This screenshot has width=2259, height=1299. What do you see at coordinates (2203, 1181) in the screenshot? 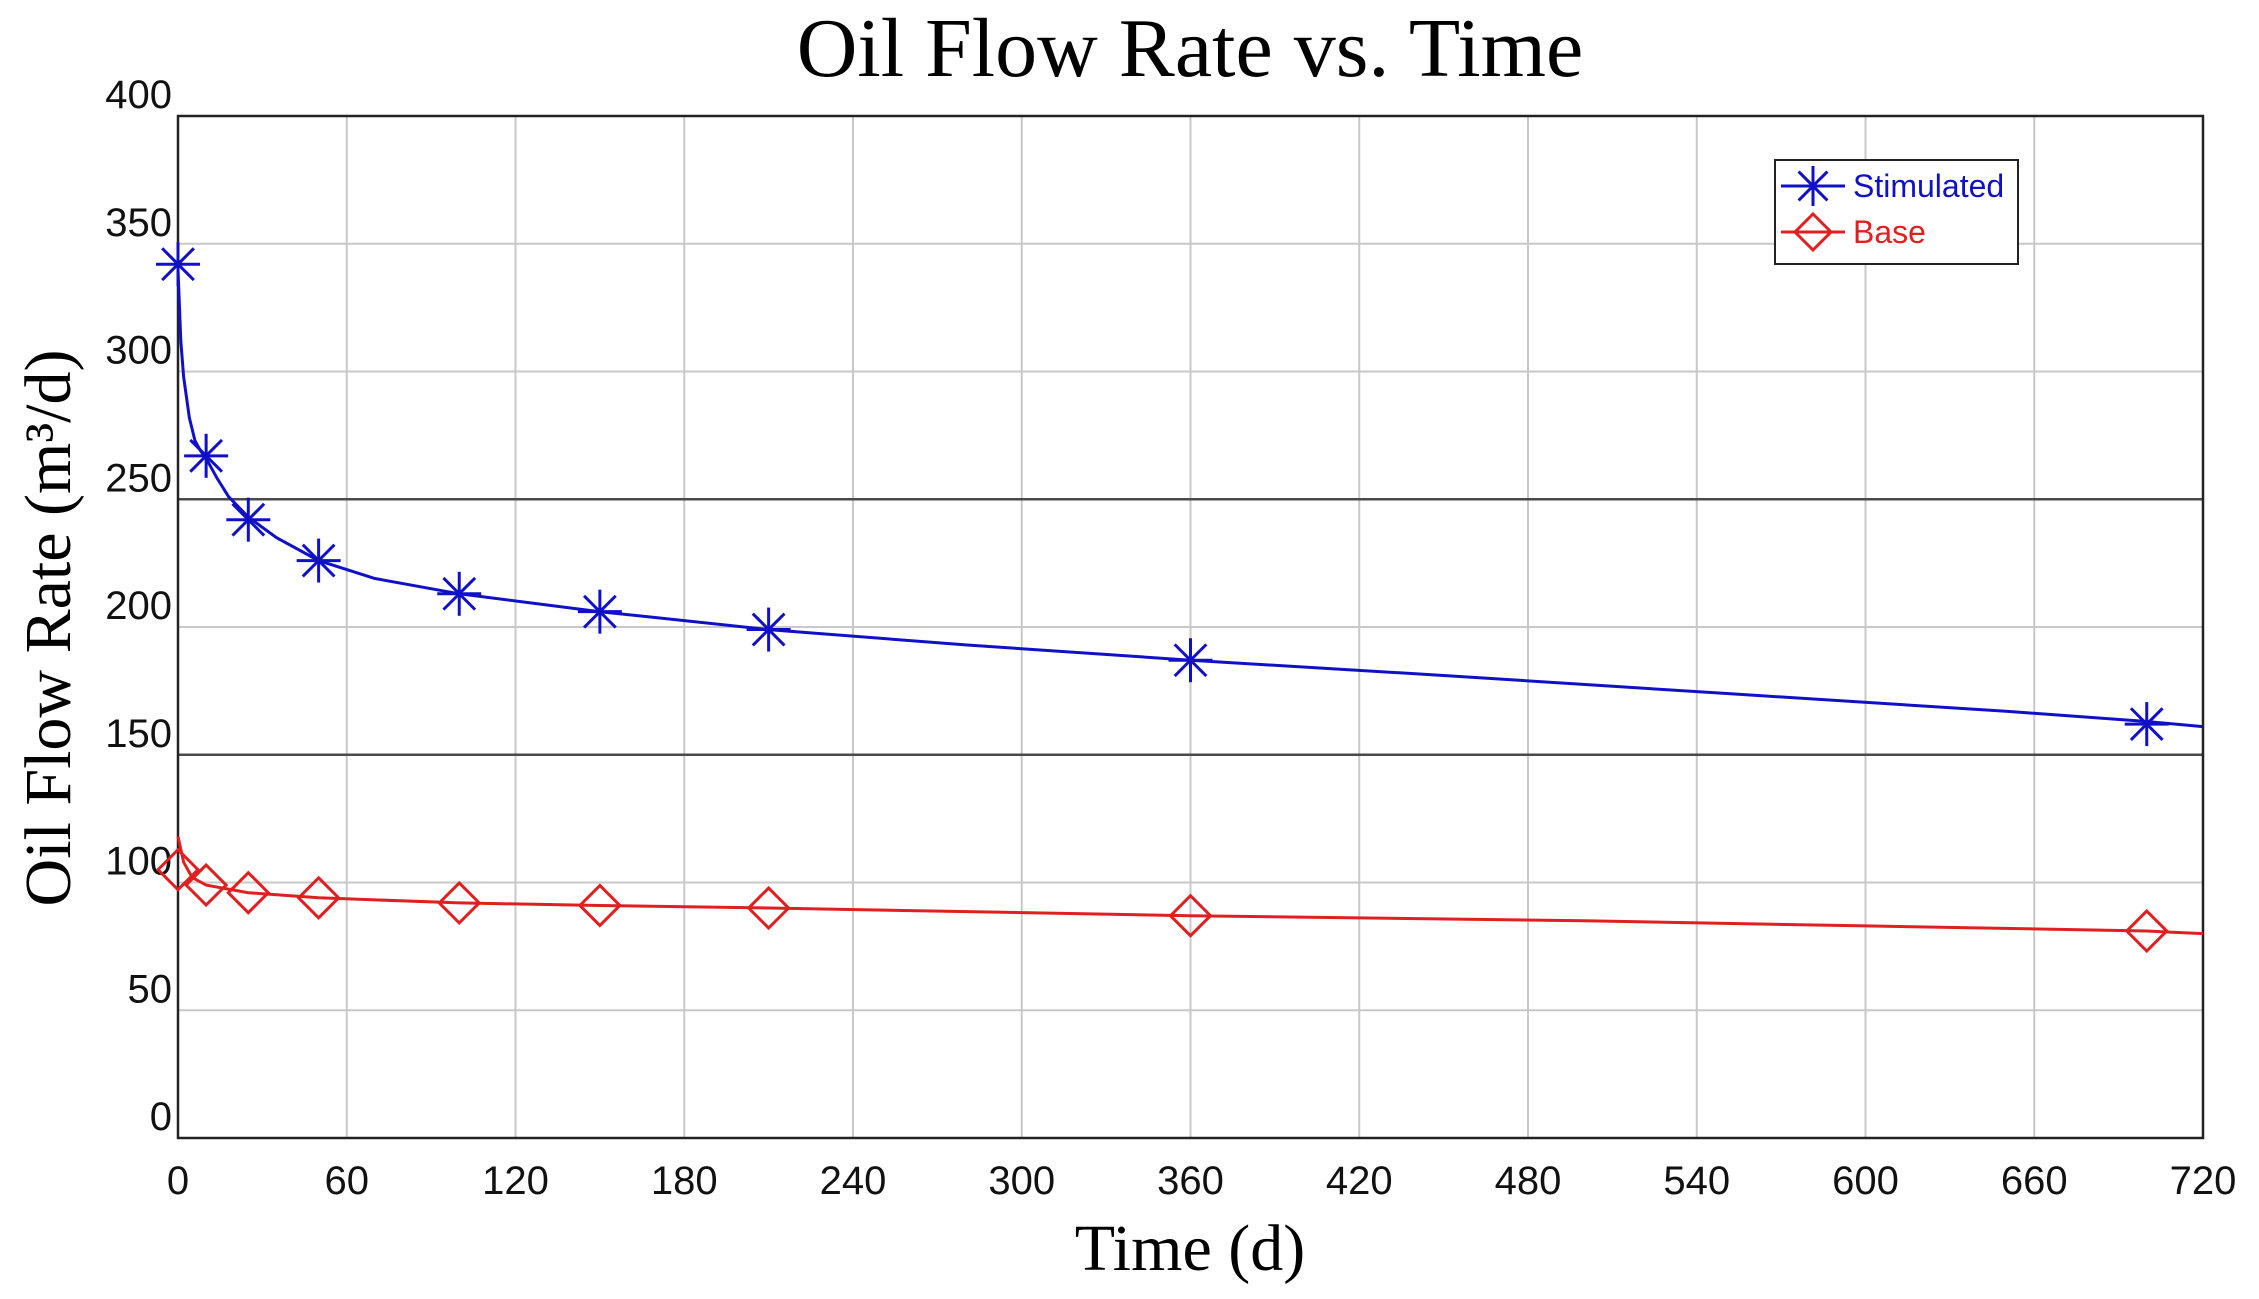
I see `x-tick-label: 720` at bounding box center [2203, 1181].